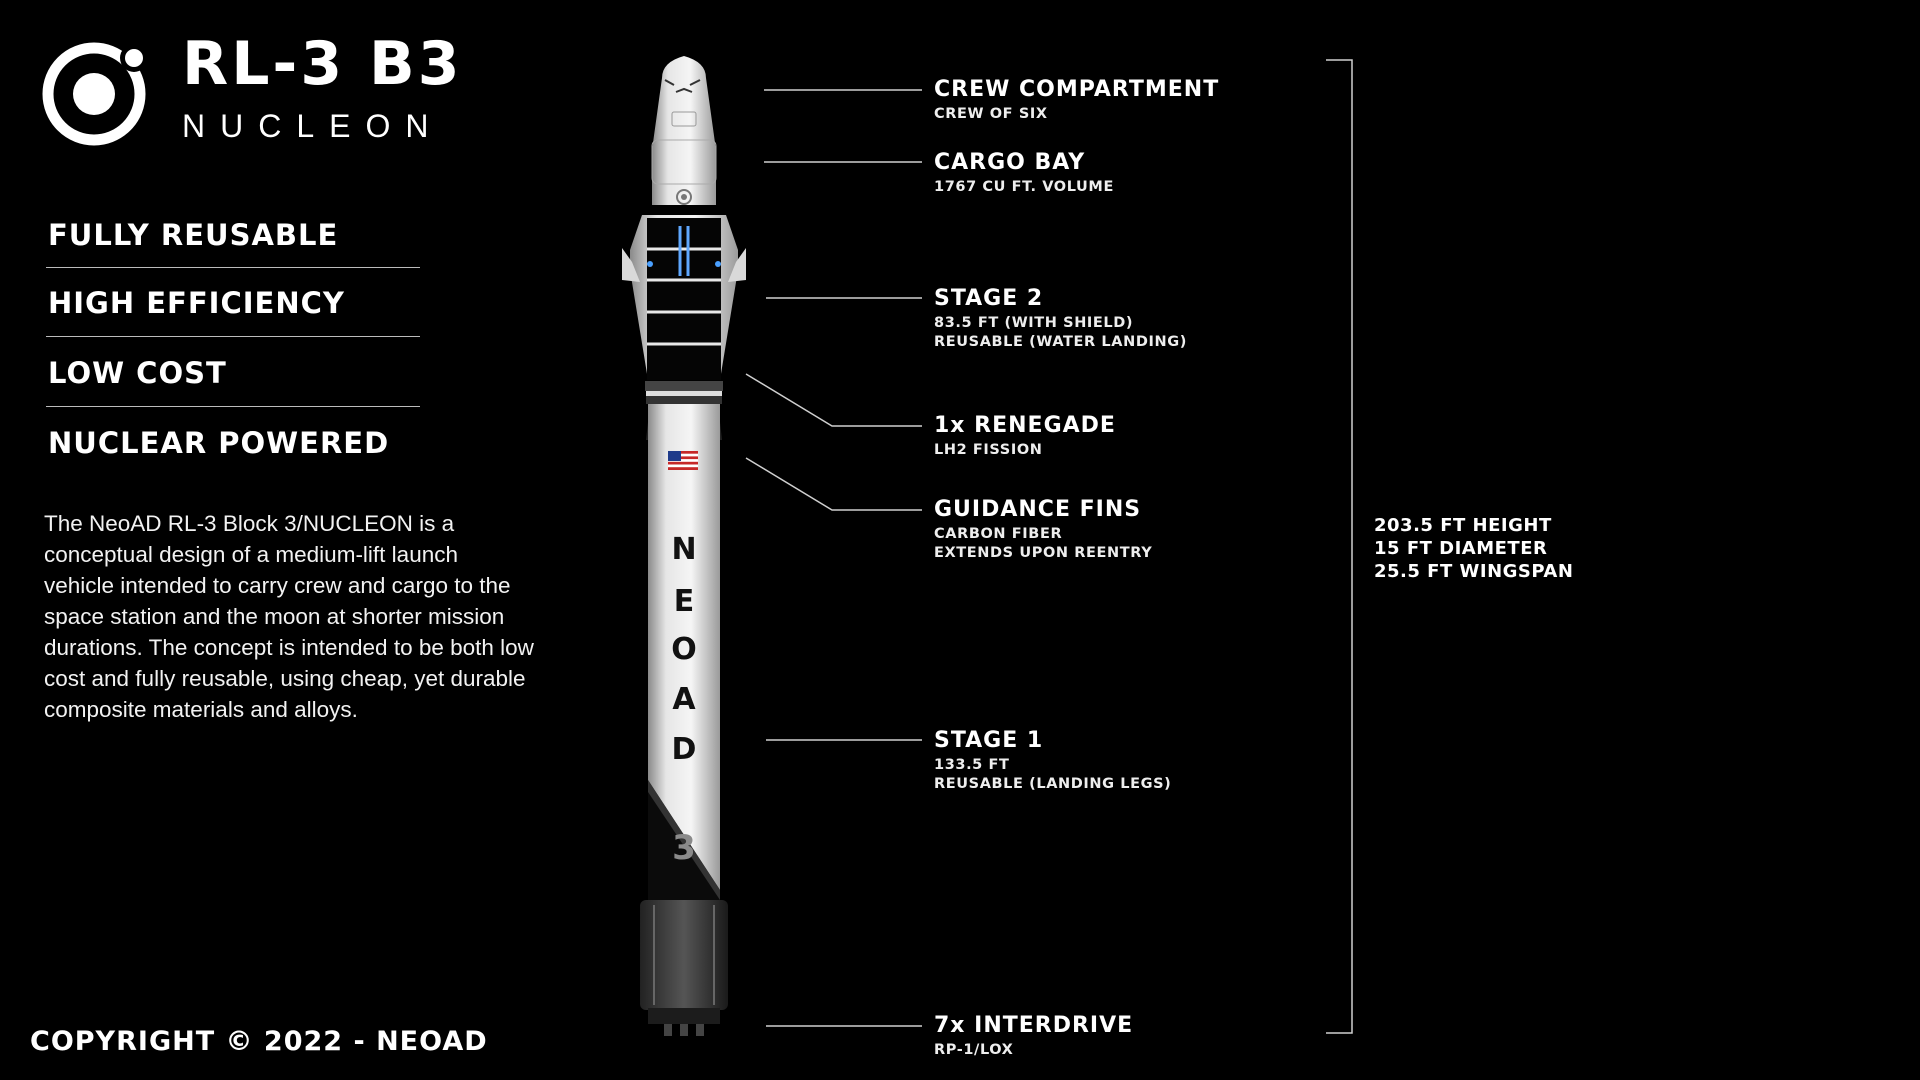 The height and width of the screenshot is (1080, 1920). What do you see at coordinates (95, 94) in the screenshot?
I see `nucleon-logo-icon` at bounding box center [95, 94].